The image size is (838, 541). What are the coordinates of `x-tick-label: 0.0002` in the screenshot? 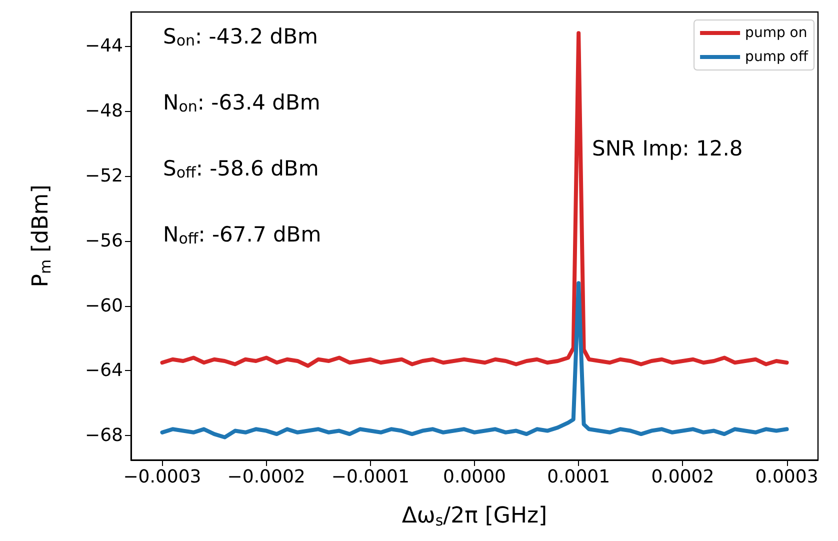 It's located at (682, 477).